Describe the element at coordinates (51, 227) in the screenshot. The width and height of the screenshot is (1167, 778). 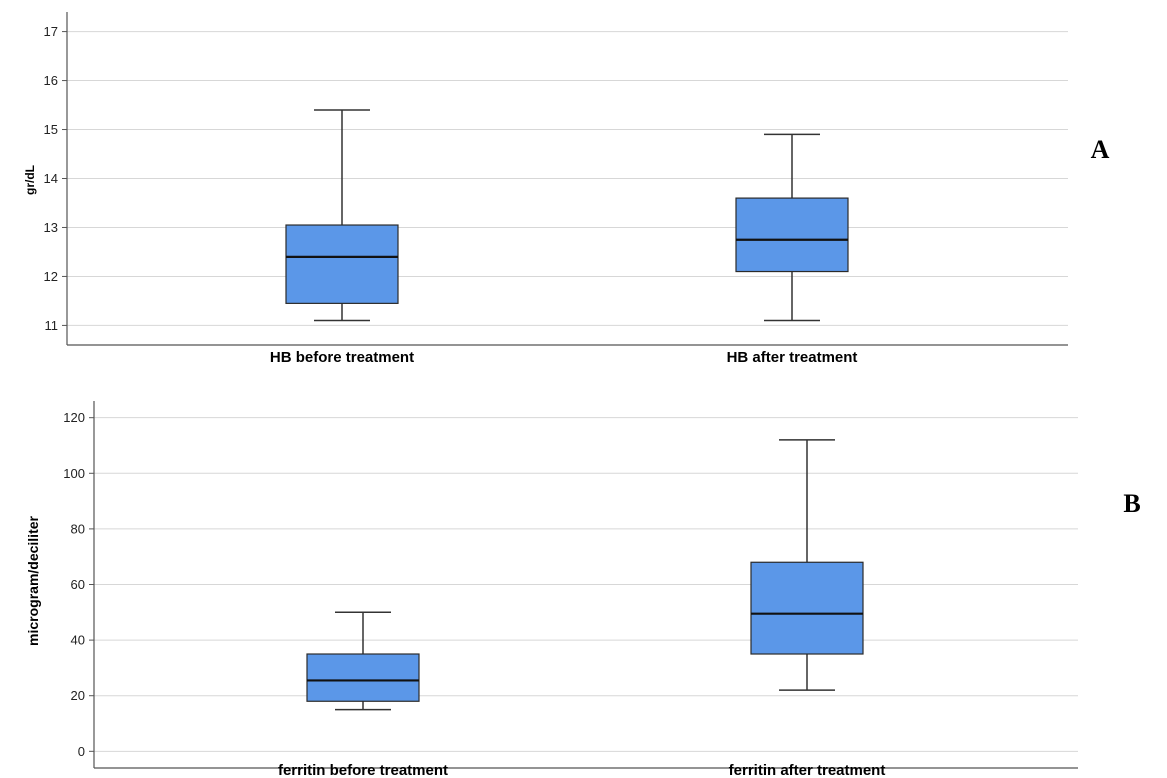
I see `a-y-tick-label-2: 13` at that location.